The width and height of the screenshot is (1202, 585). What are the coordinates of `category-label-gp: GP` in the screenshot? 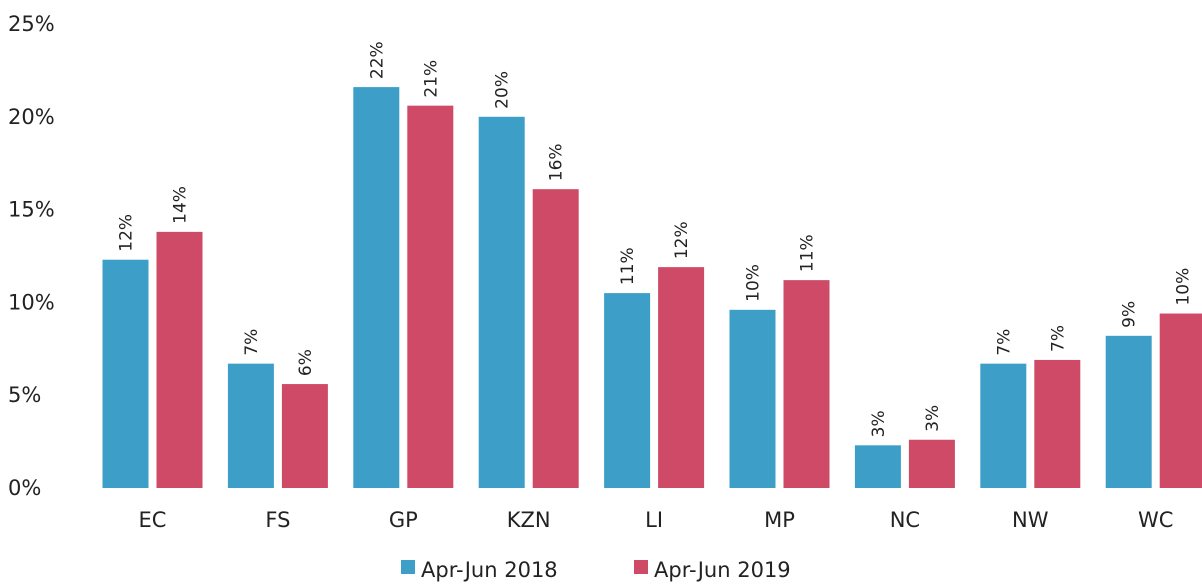 It's located at (403, 520).